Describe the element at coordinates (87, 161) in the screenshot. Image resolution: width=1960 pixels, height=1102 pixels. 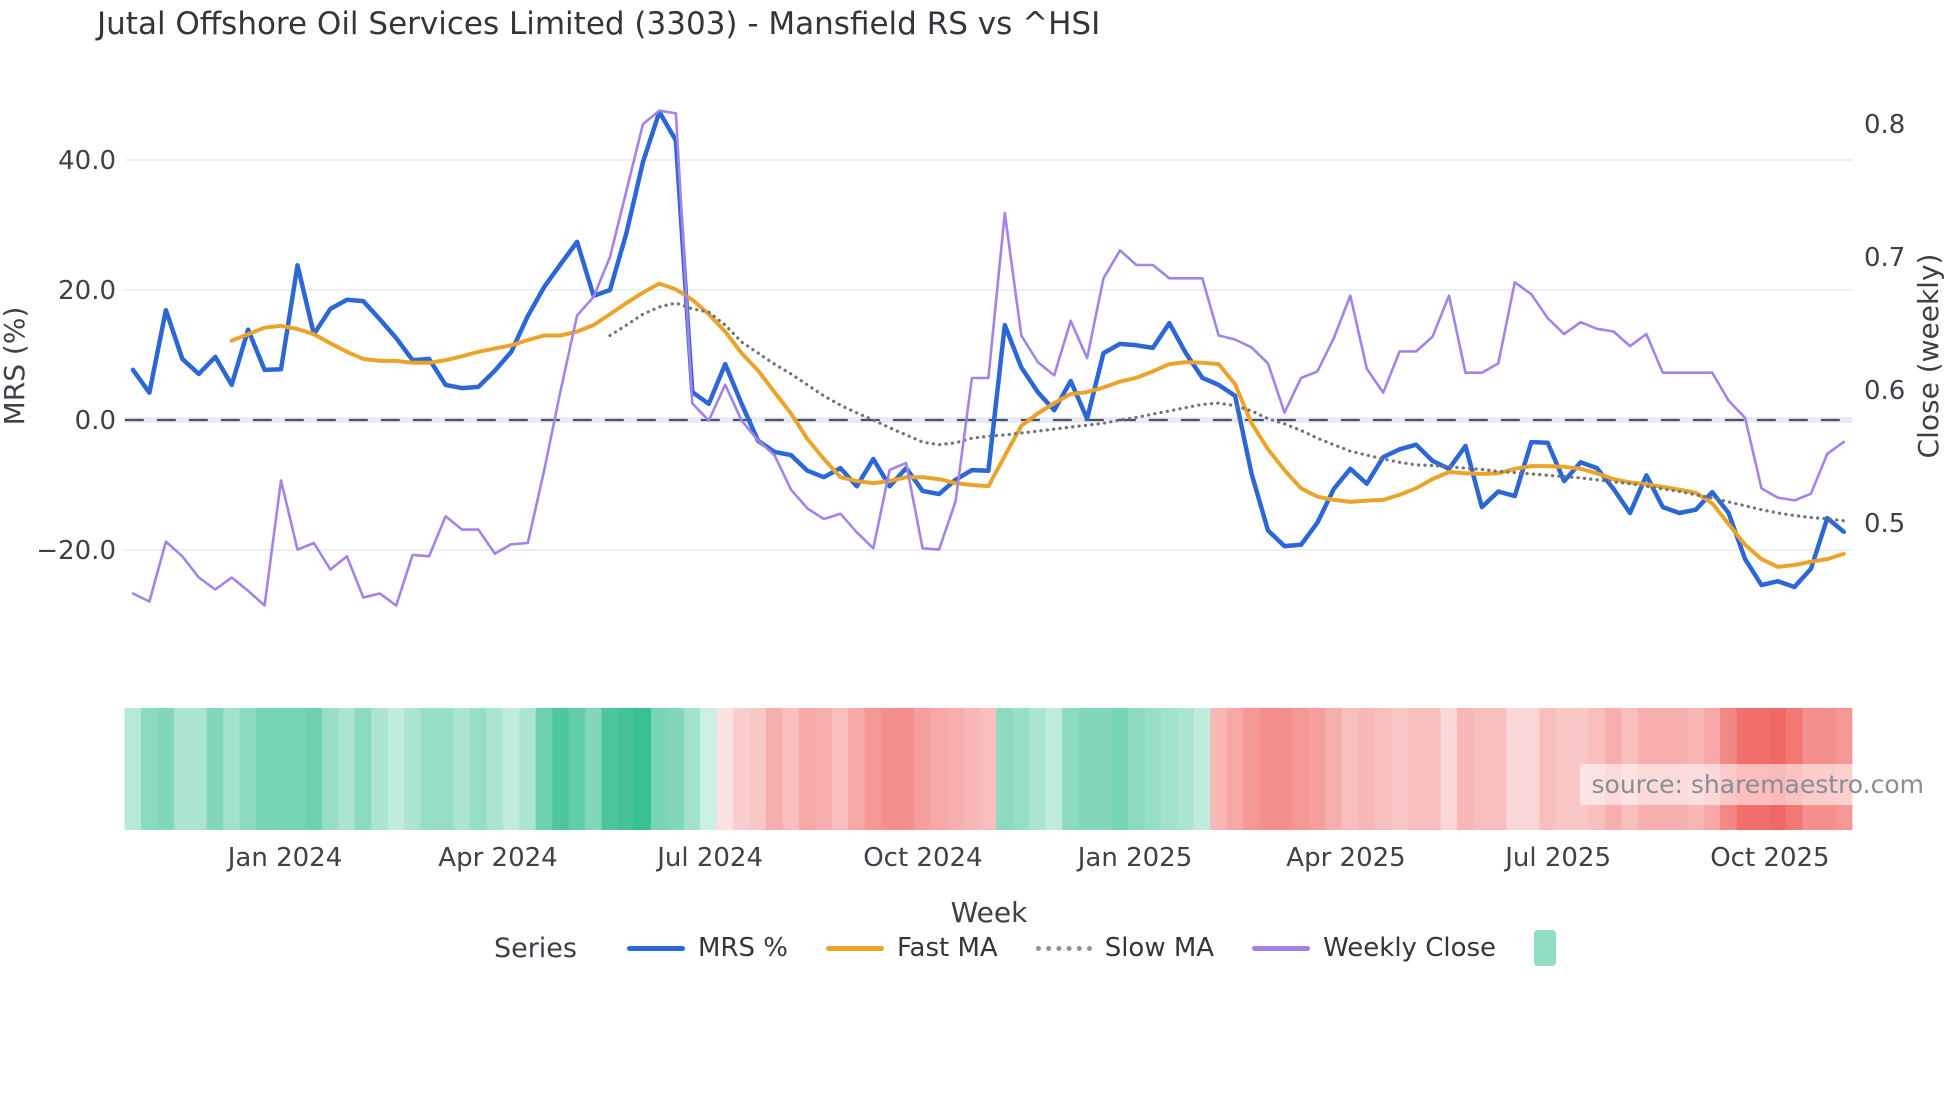
I see `left-axis-tick-label: 40.0` at that location.